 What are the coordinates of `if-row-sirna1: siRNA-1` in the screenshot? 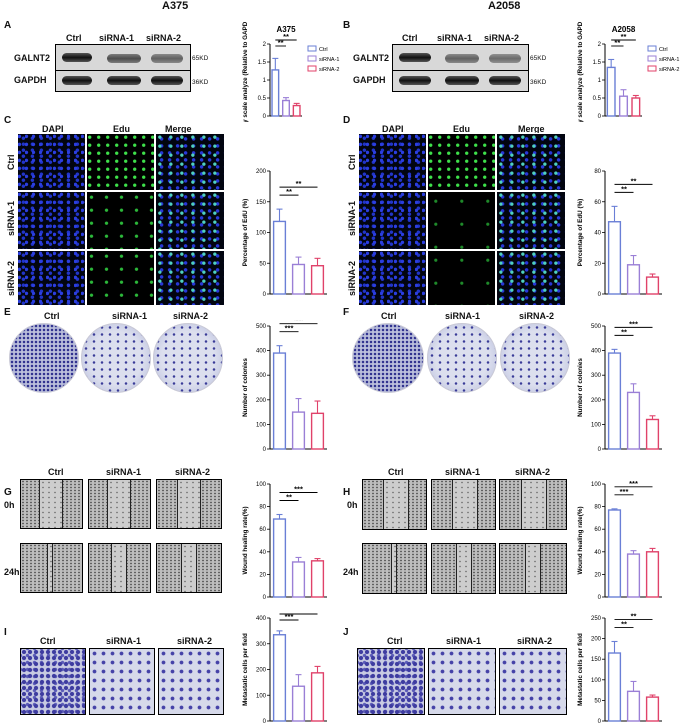 It's located at (352, 218).